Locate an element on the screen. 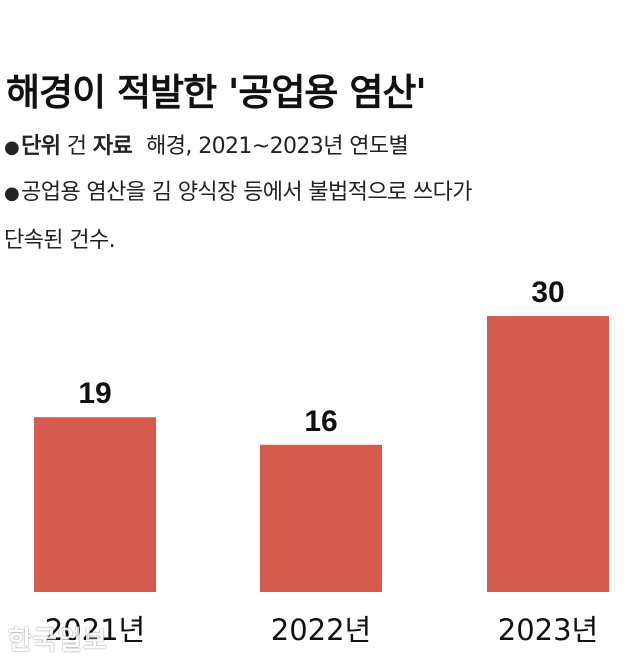 The width and height of the screenshot is (640, 666). watermark-logo: 한국일보 is located at coordinates (58, 641).